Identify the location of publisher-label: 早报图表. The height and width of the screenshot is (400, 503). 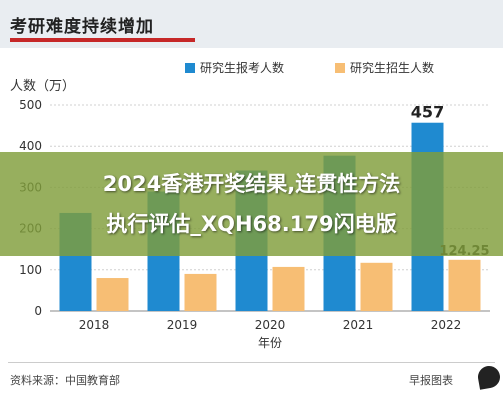
(431, 380).